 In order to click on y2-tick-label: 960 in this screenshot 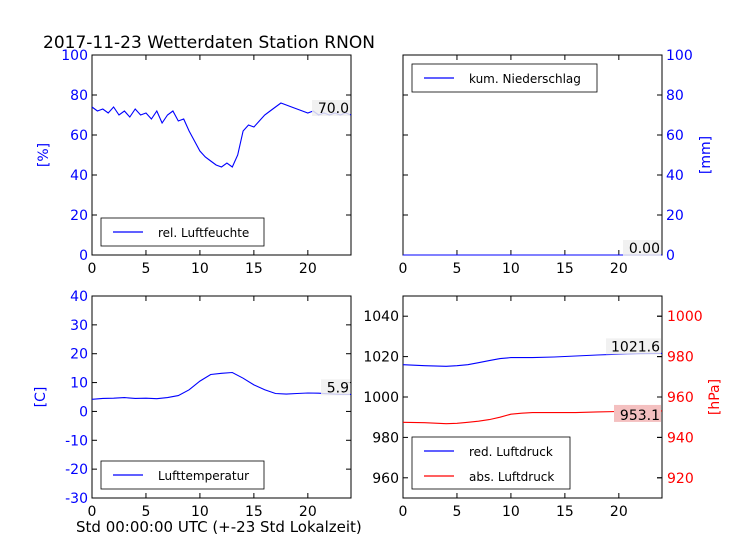, I will do `click(680, 398)`.